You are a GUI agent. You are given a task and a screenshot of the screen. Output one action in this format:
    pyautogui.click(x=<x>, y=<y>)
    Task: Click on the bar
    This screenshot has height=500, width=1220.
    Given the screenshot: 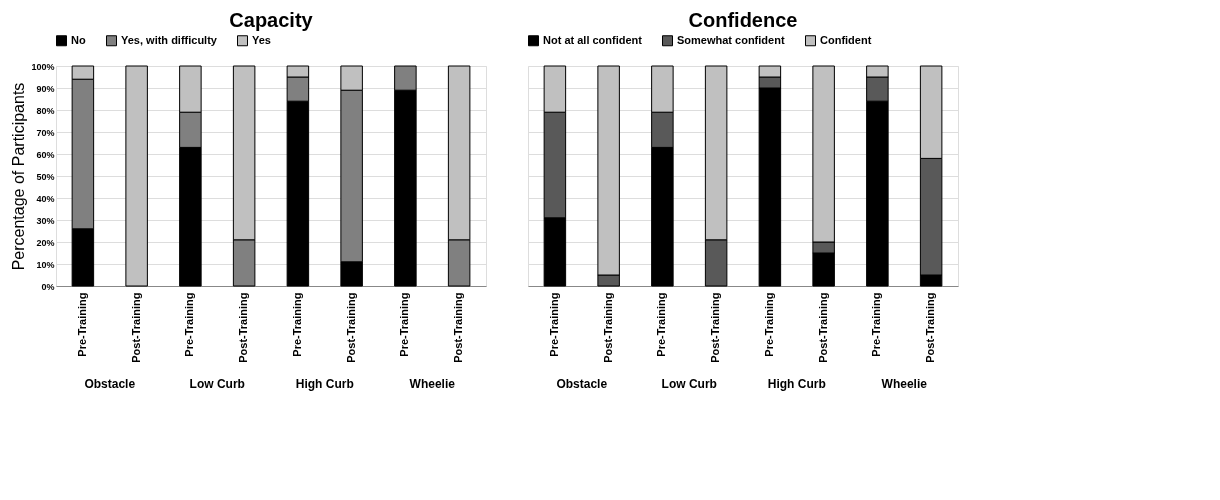 What is the action you would take?
    pyautogui.click(x=136, y=176)
    